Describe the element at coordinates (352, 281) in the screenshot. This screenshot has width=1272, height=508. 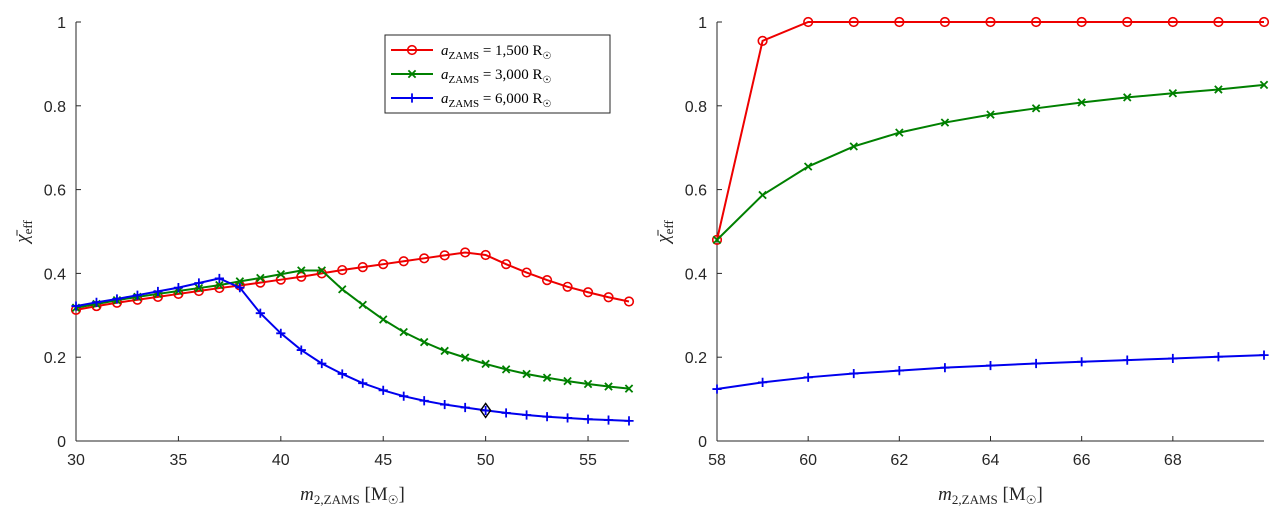
I see `series-azams-1-500-r` at that location.